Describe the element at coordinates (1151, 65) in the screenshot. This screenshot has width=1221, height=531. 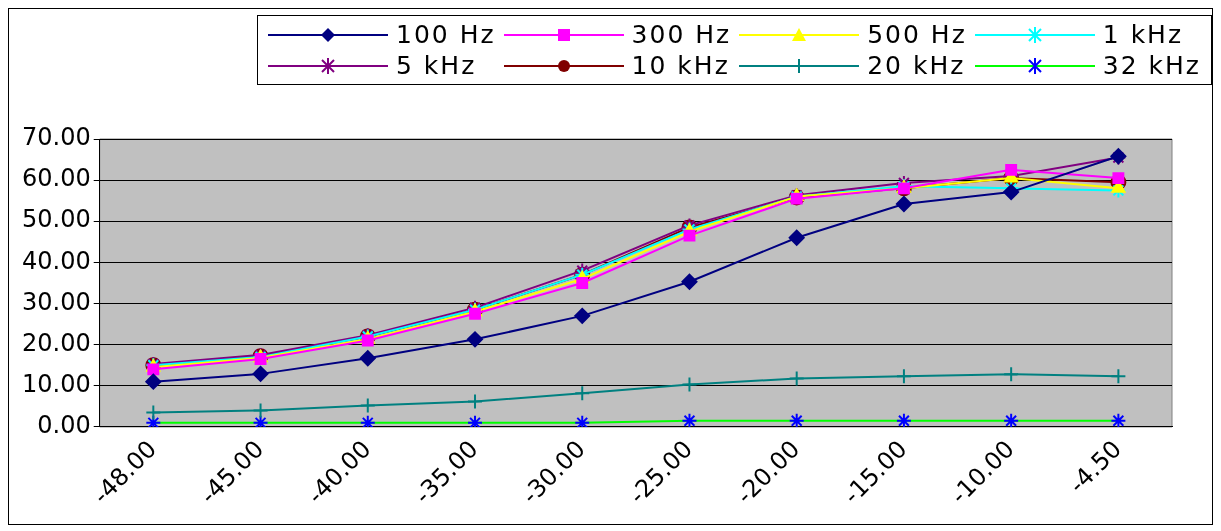
I see `legend-label: 32 kHz` at that location.